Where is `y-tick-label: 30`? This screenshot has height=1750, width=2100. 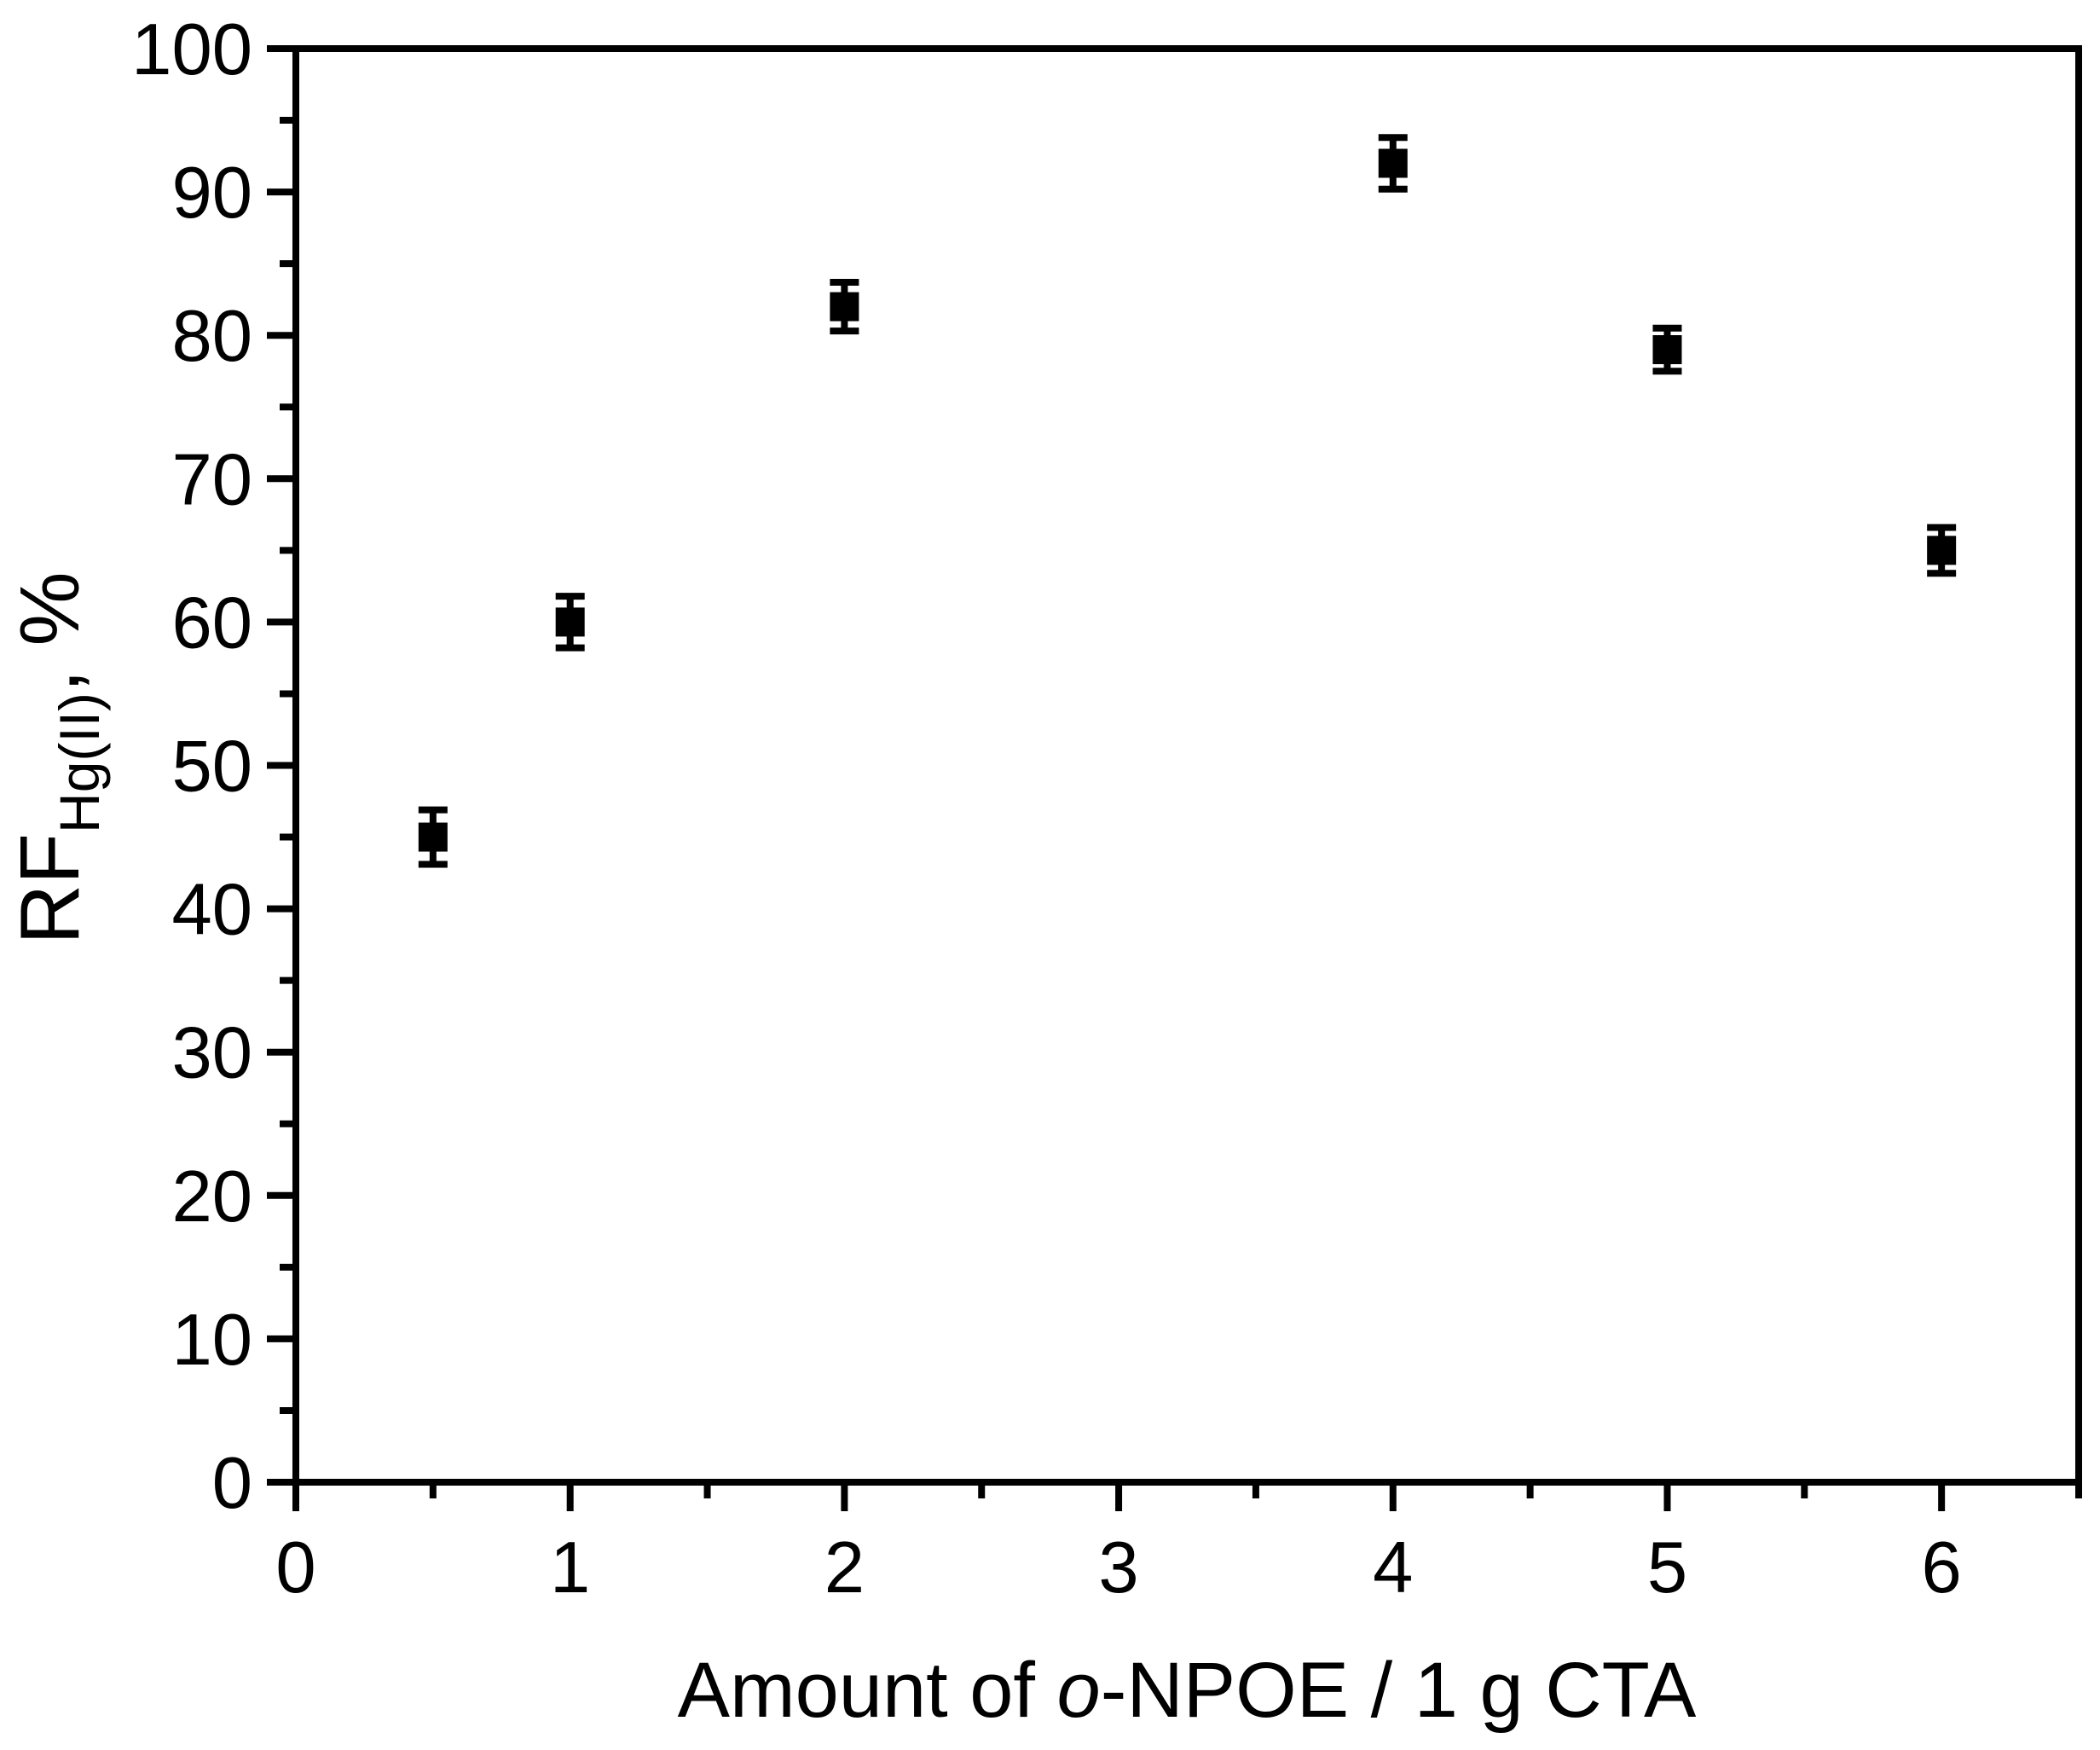
y-tick-label: 30 is located at coordinates (211, 1054).